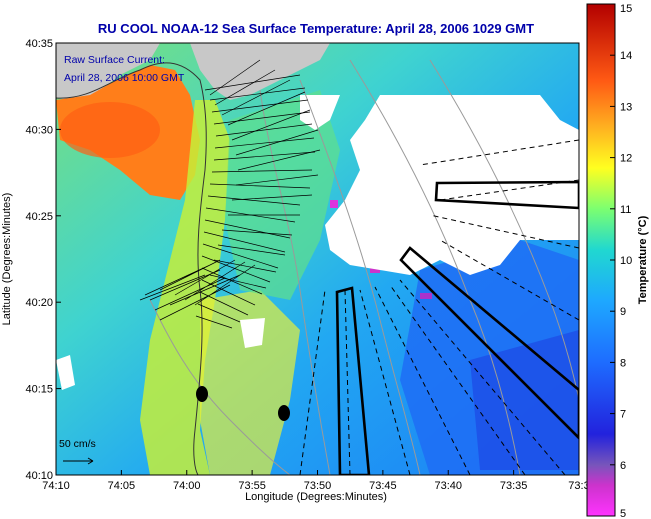  Describe the element at coordinates (39, 130) in the screenshot. I see `y-tick-label: 40:30` at that location.